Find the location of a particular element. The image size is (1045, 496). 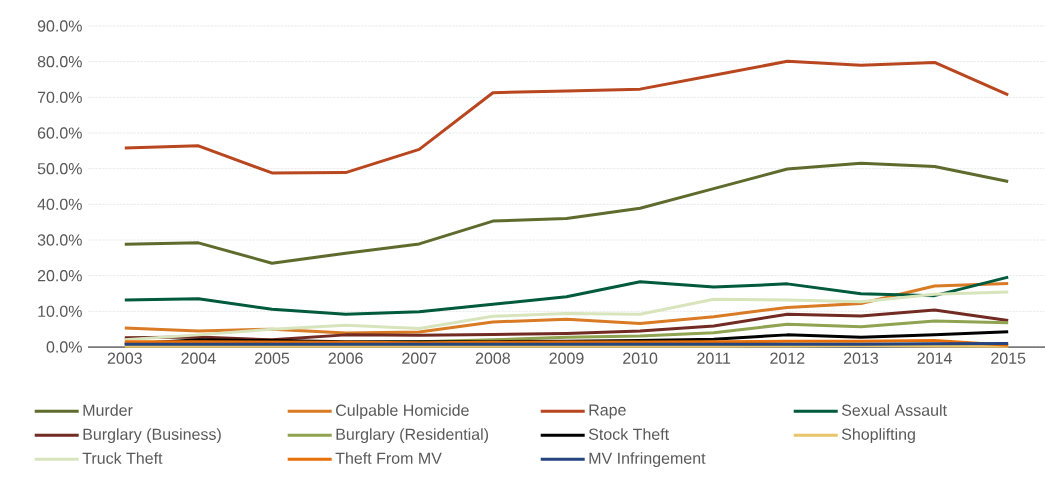

y-tick-label: 30.0% is located at coordinates (59, 240).